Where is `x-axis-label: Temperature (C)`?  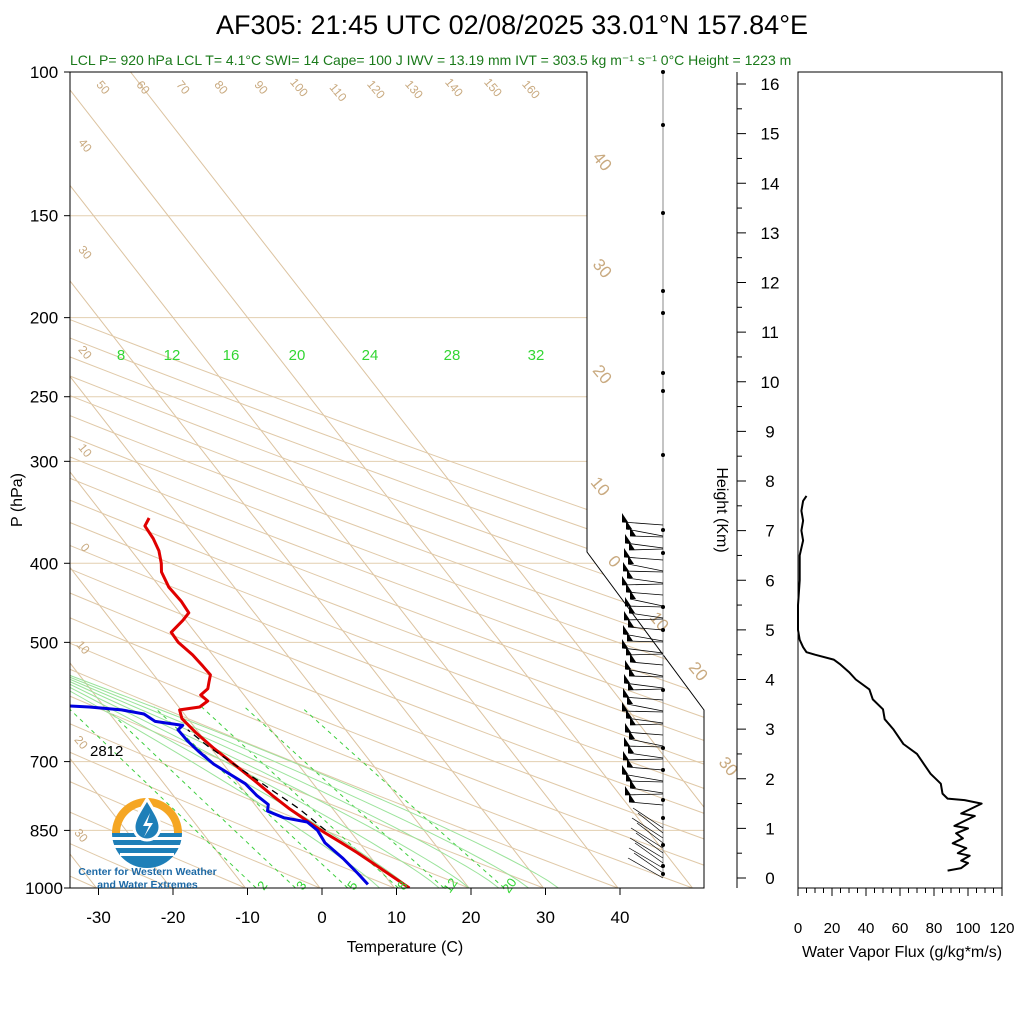
x-axis-label: Temperature (C) is located at coordinates (405, 947).